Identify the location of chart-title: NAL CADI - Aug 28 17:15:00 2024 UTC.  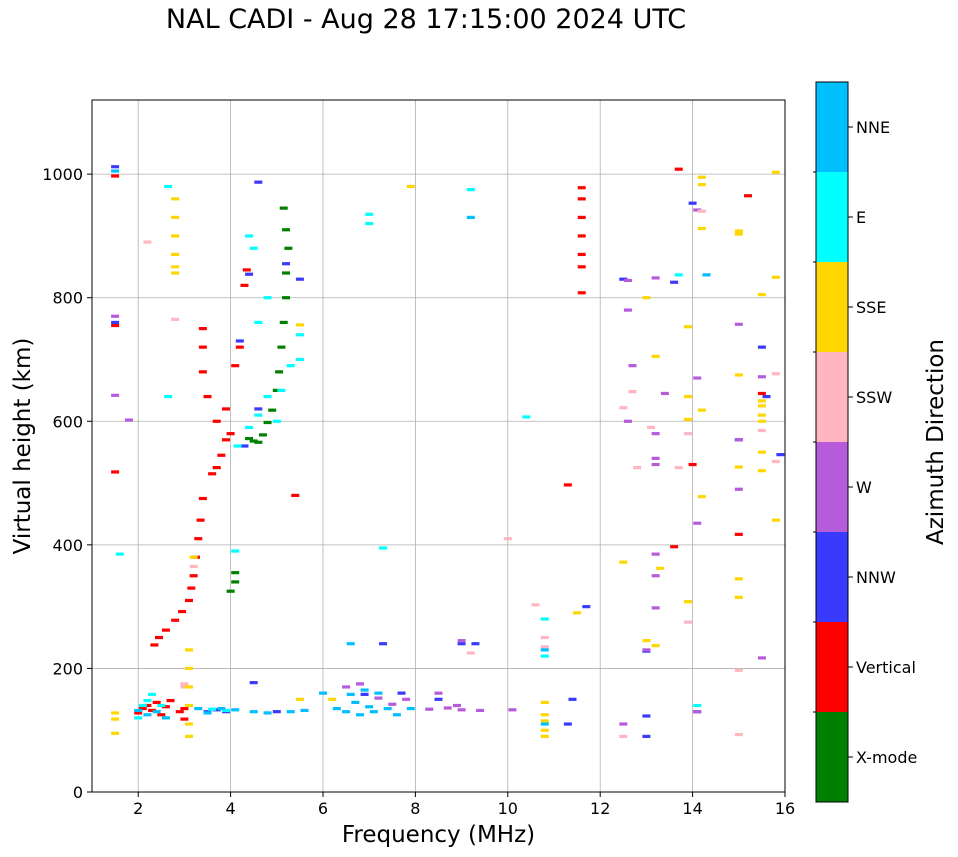
(426, 19).